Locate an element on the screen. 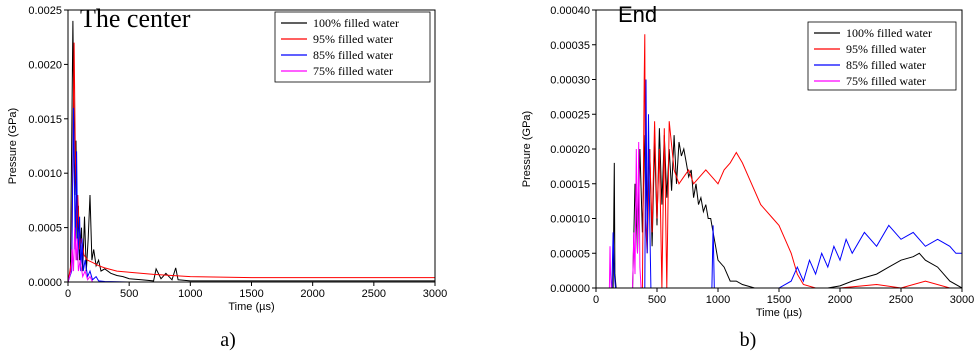  chart-title: End is located at coordinates (637, 14).